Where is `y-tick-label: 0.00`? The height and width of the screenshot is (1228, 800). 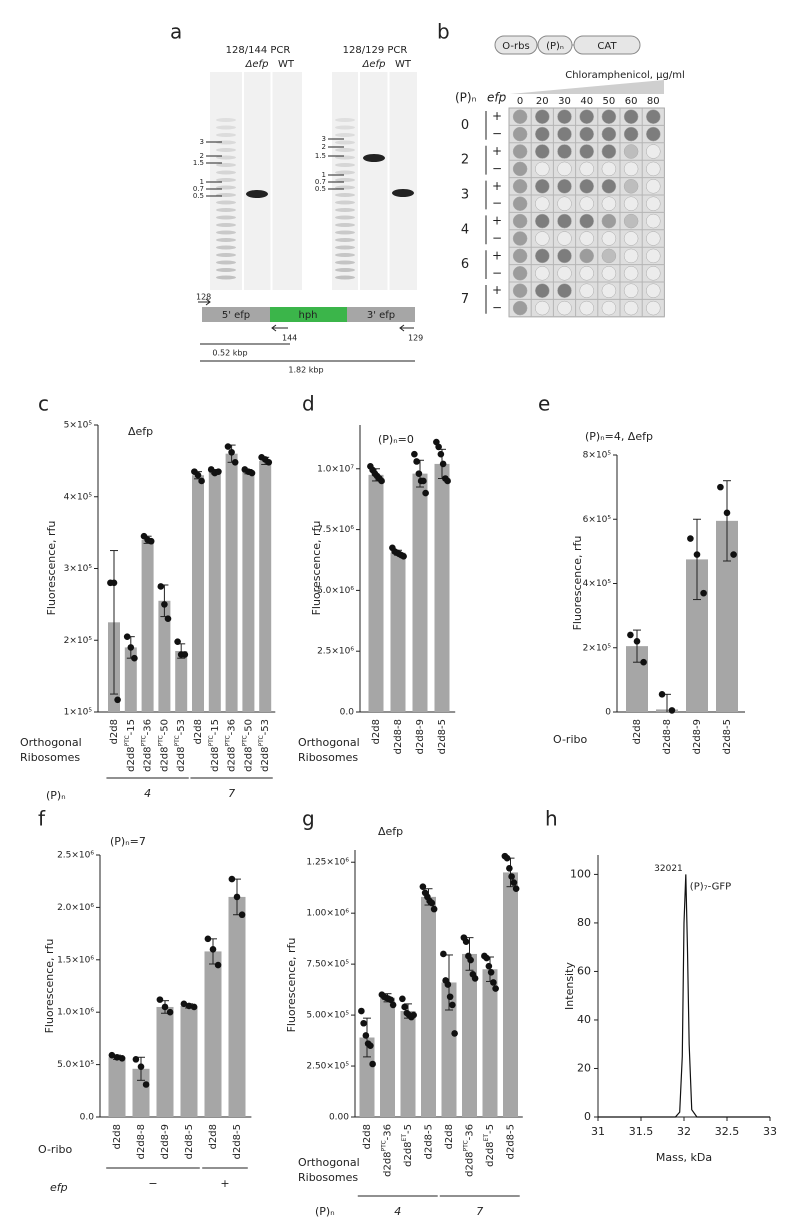
y-tick-label: 0.00 is located at coordinates (339, 1118).